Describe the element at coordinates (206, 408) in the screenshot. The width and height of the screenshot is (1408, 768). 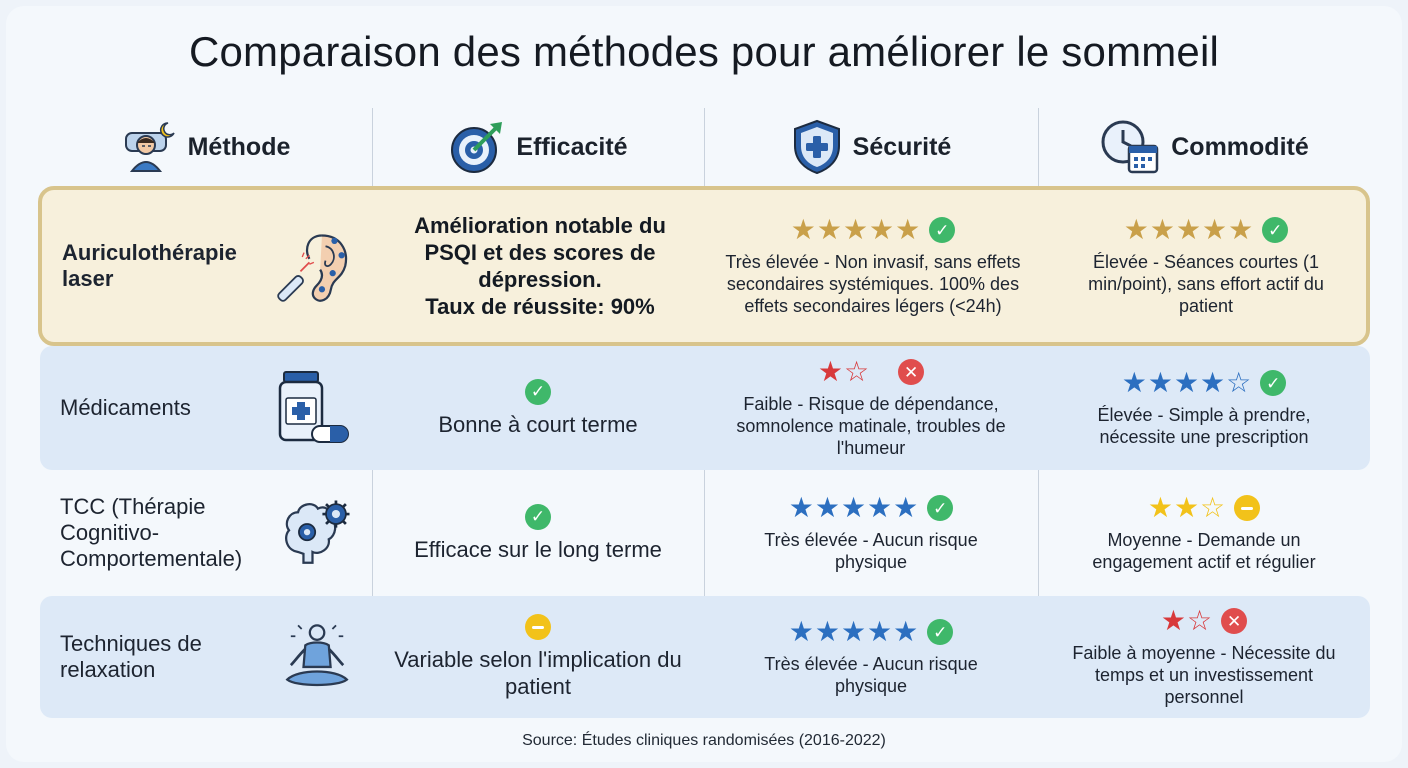
I see `method-cell: Médicaments` at that location.